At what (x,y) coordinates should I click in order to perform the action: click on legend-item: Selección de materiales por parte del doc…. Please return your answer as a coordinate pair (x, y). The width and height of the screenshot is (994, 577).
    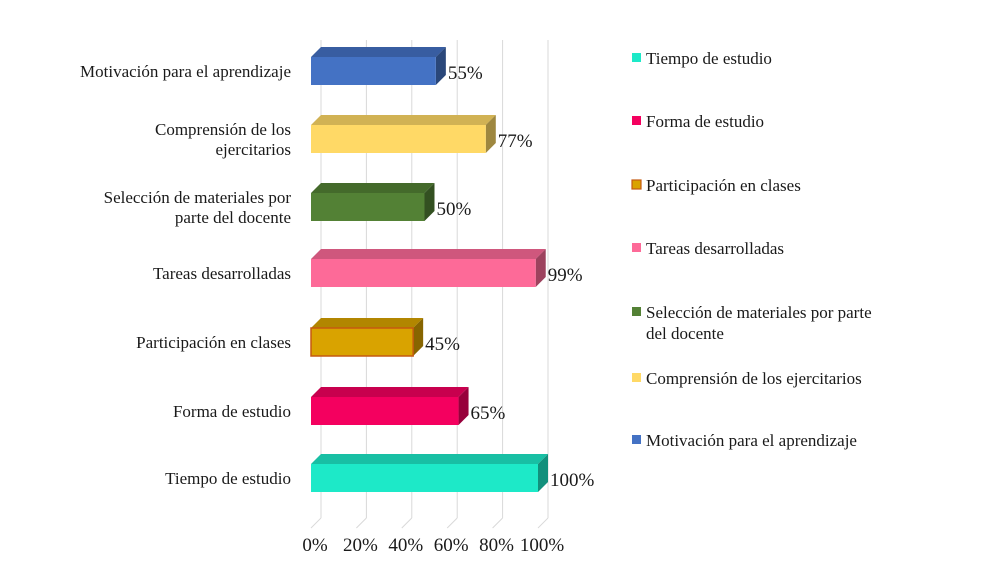
    Looking at the image, I should click on (752, 323).